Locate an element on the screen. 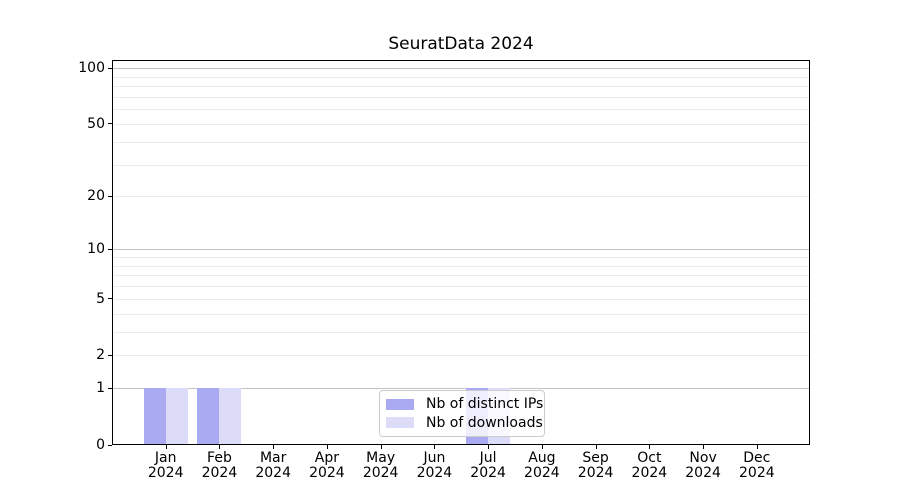 Image resolution: width=900 pixels, height=500 pixels. x-tick-label: Jun 2024 is located at coordinates (435, 466).